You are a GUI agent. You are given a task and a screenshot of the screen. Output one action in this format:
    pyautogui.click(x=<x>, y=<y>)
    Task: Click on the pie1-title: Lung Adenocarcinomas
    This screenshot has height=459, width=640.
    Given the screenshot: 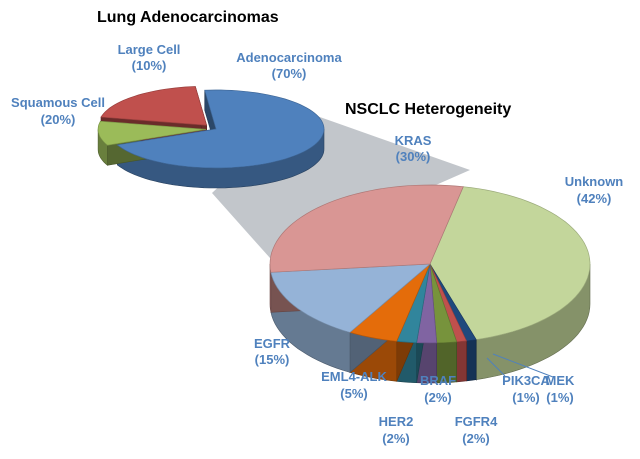 What is the action you would take?
    pyautogui.click(x=188, y=17)
    